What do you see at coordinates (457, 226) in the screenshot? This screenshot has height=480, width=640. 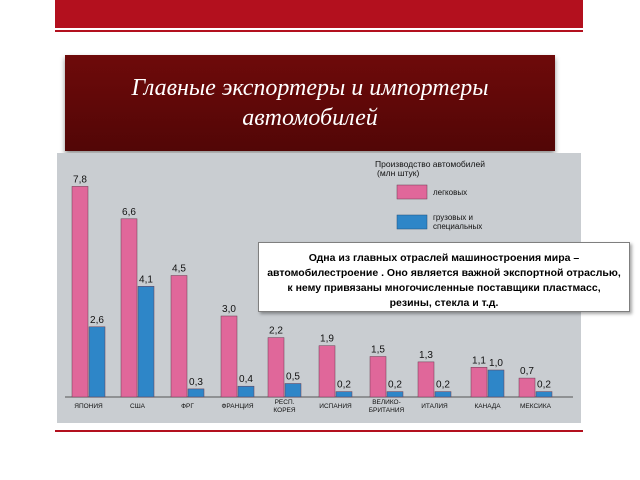 I see `legend-label-freight-cont: специальных` at bounding box center [457, 226].